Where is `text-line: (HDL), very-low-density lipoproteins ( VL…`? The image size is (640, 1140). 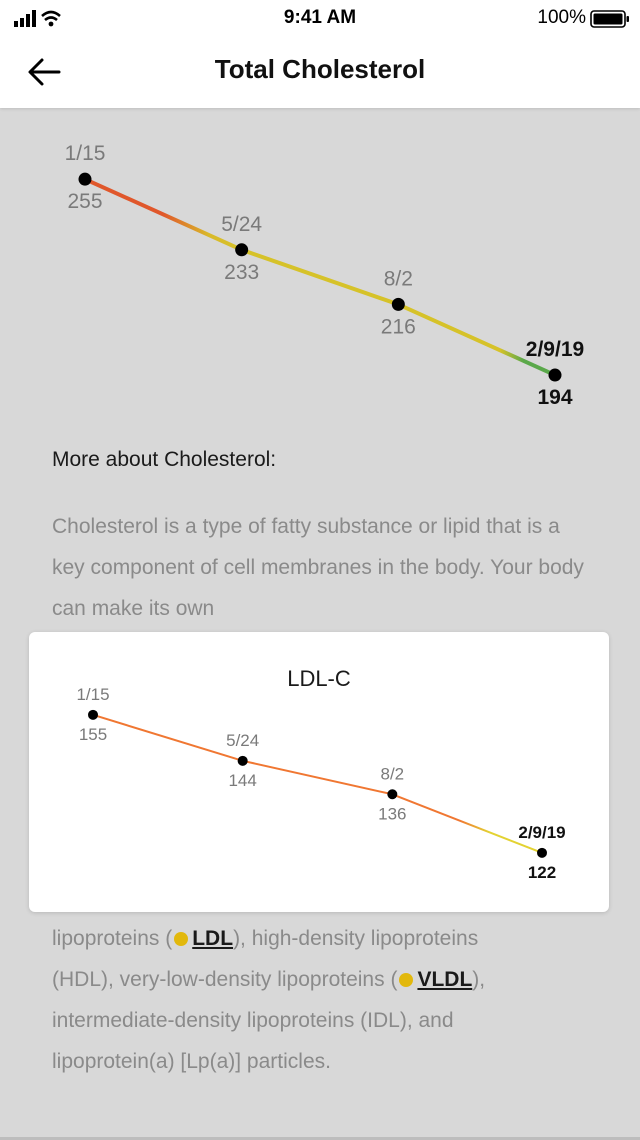
text-line: (HDL), very-low-density lipoproteins ( VL… is located at coordinates (322, 979).